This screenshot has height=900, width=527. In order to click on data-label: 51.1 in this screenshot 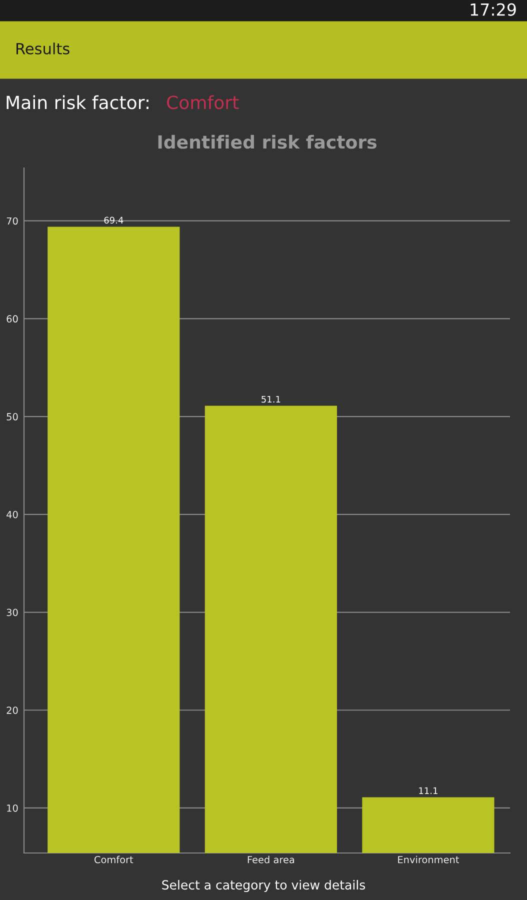, I will do `click(271, 399)`.